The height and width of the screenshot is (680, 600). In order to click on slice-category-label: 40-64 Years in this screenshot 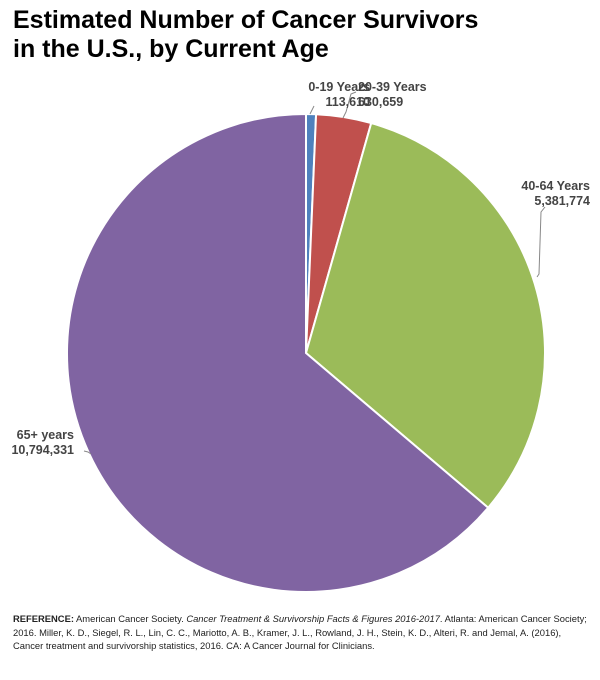, I will do `click(555, 186)`.